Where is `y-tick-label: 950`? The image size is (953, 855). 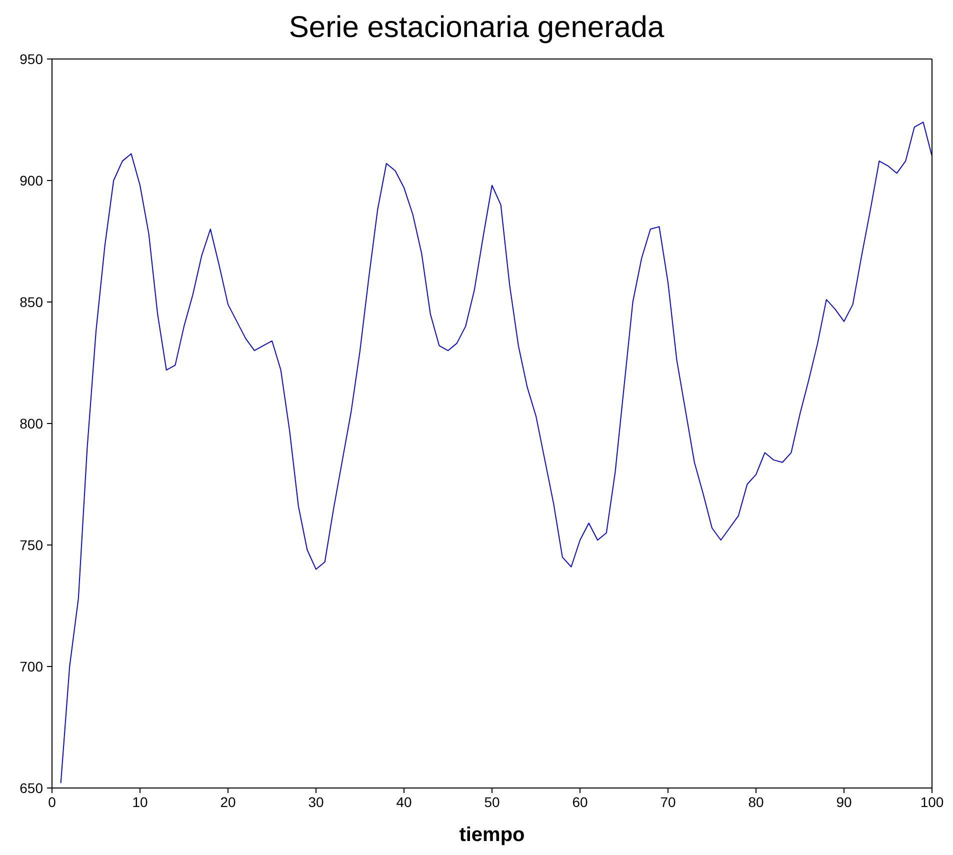 y-tick-label: 950 is located at coordinates (32, 58).